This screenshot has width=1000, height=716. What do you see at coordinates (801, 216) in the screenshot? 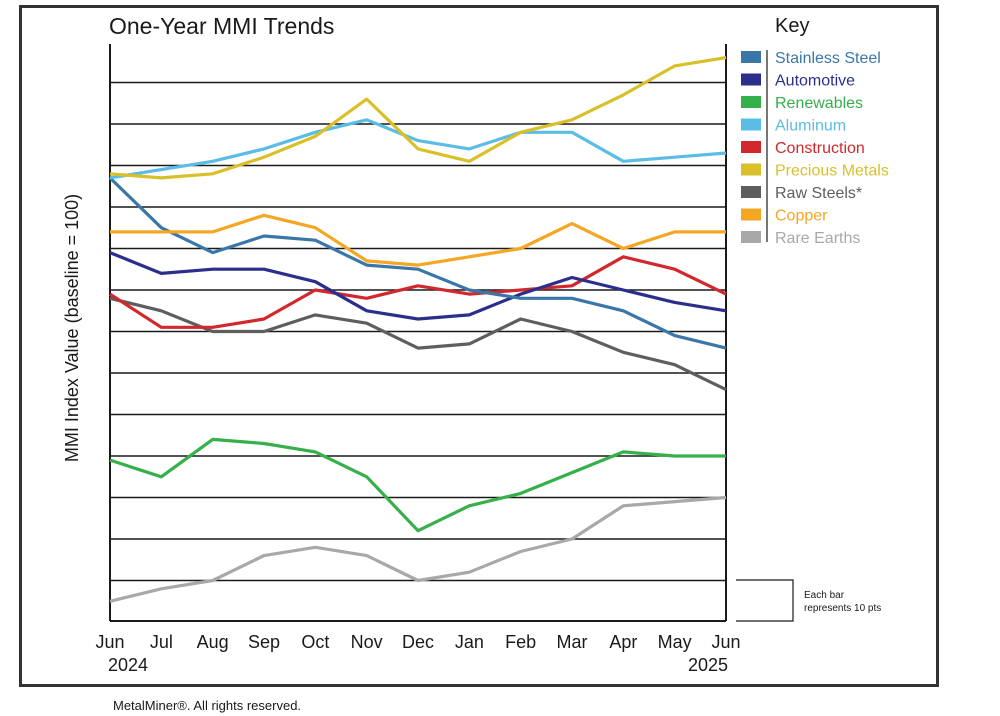
I see `legend-label-copper: Copper` at bounding box center [801, 216].